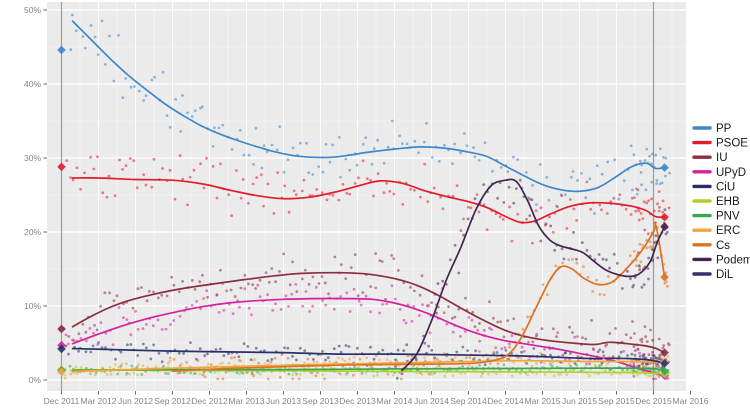 The height and width of the screenshot is (417, 750). I want to click on y-tick-label: 0%, so click(35, 380).